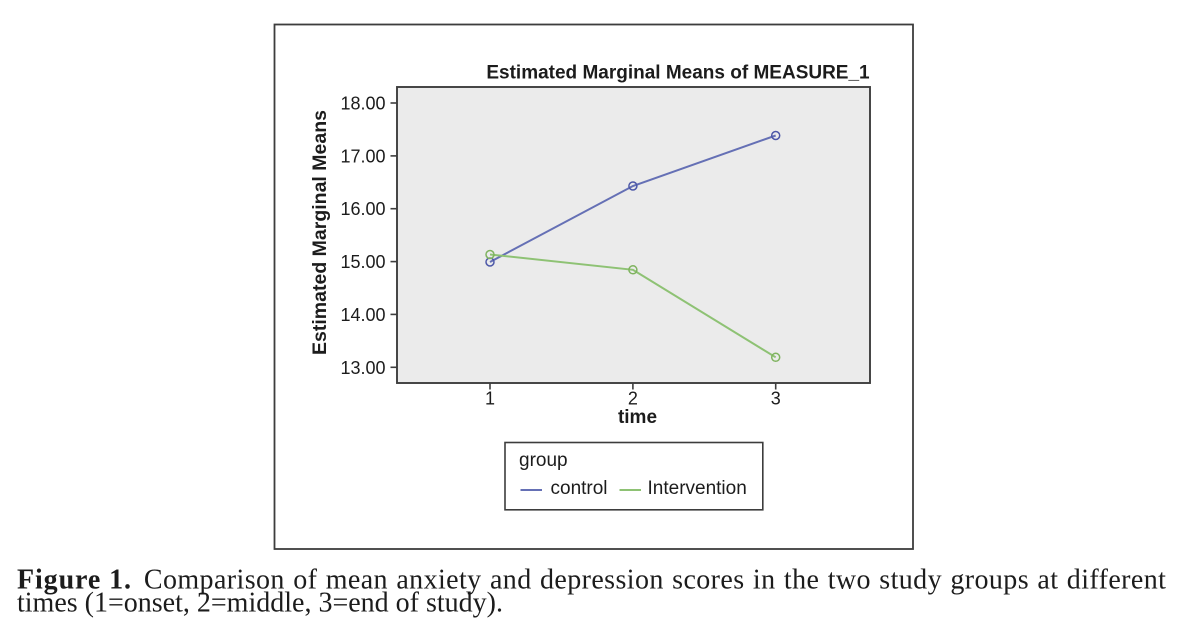 The image size is (1200, 634). I want to click on svg-text: 14.00, so click(362, 315).